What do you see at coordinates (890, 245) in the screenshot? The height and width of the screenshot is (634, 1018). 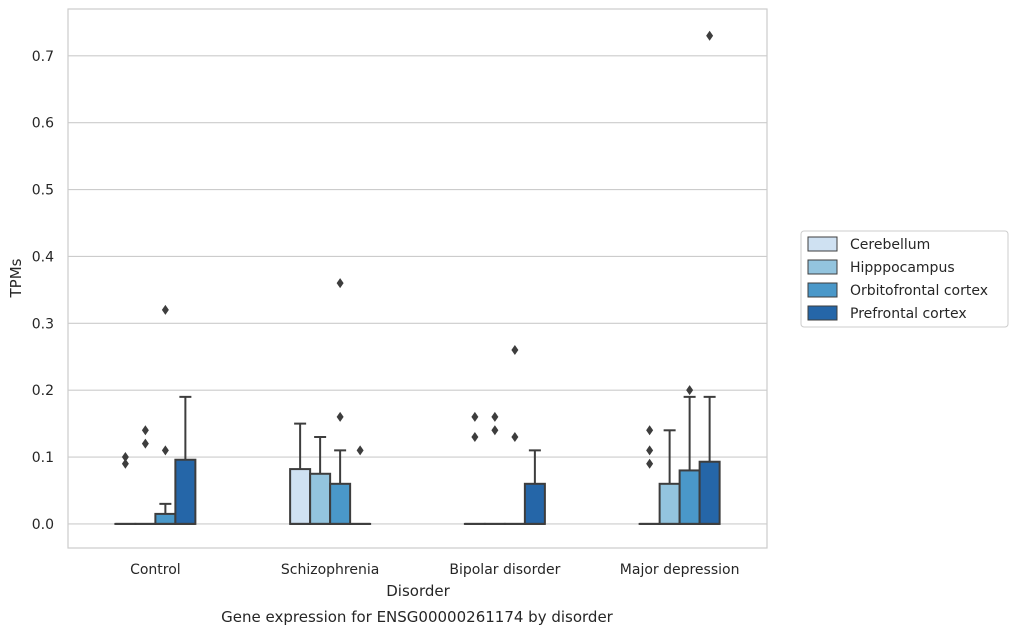 I see `legend-label: Cerebellum` at bounding box center [890, 245].